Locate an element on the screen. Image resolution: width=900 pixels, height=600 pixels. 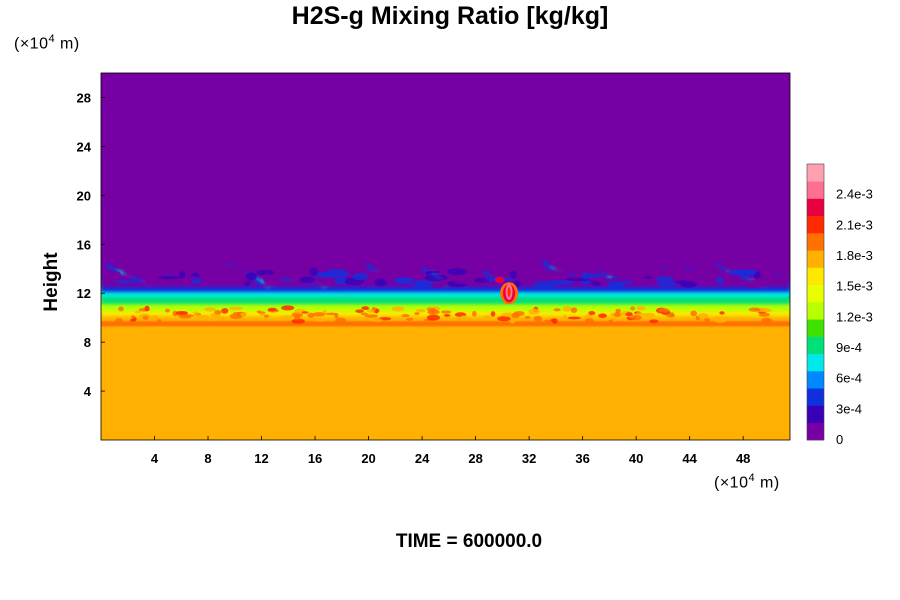
colorbar-tick-label: 9e-4 is located at coordinates (849, 347).